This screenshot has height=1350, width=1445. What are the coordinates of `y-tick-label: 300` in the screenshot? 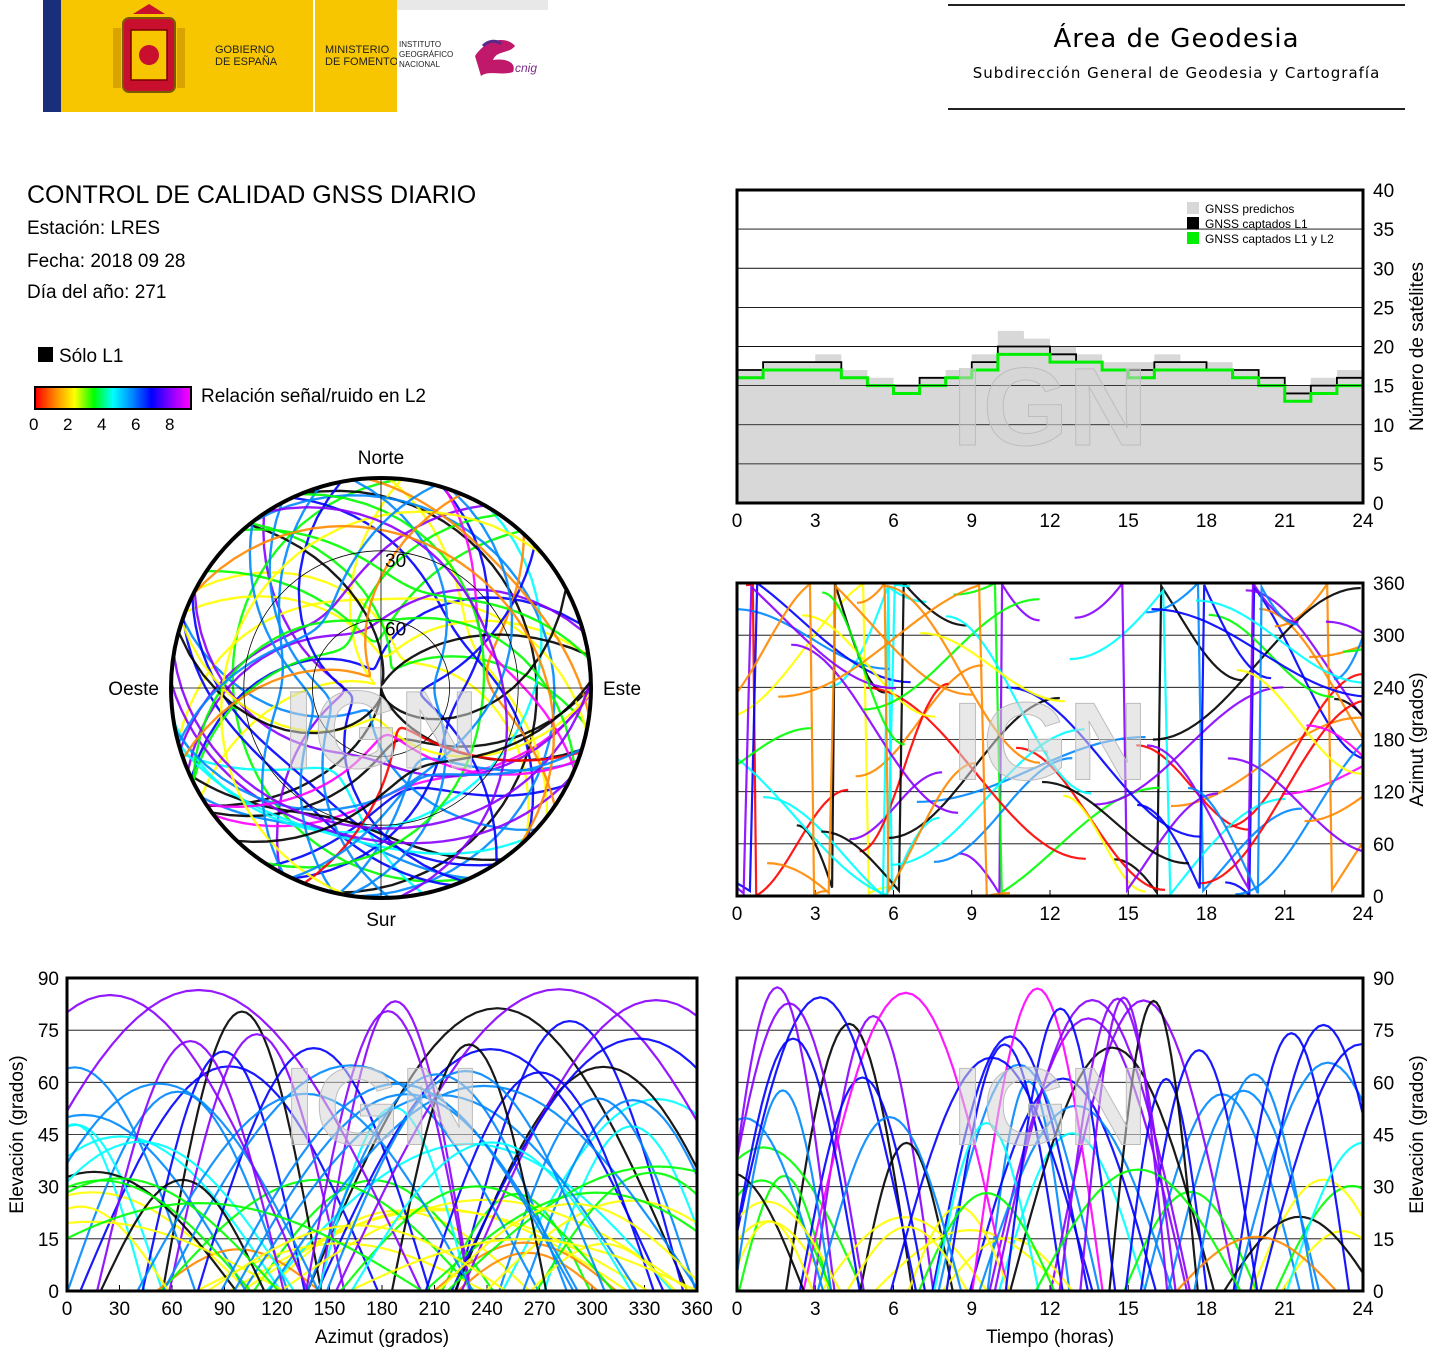 It's located at (1389, 636).